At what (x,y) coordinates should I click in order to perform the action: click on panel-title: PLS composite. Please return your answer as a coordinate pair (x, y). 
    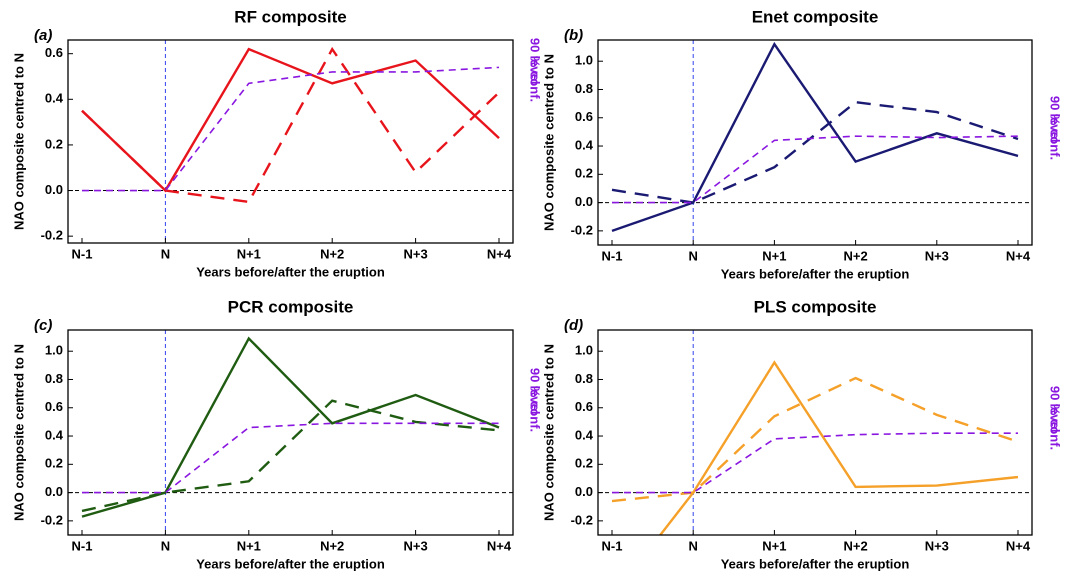
    Looking at the image, I should click on (815, 306).